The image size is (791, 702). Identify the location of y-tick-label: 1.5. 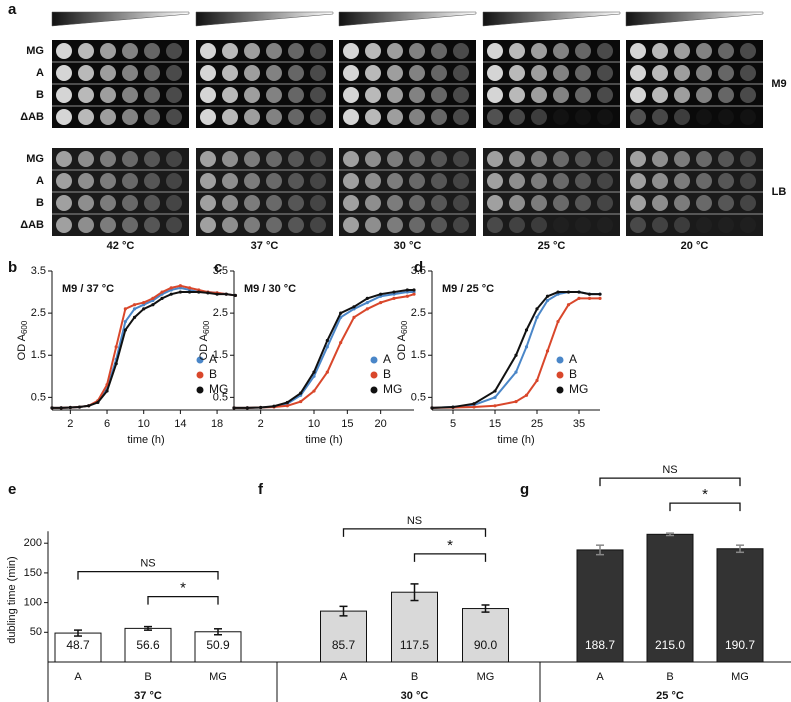
(38, 355).